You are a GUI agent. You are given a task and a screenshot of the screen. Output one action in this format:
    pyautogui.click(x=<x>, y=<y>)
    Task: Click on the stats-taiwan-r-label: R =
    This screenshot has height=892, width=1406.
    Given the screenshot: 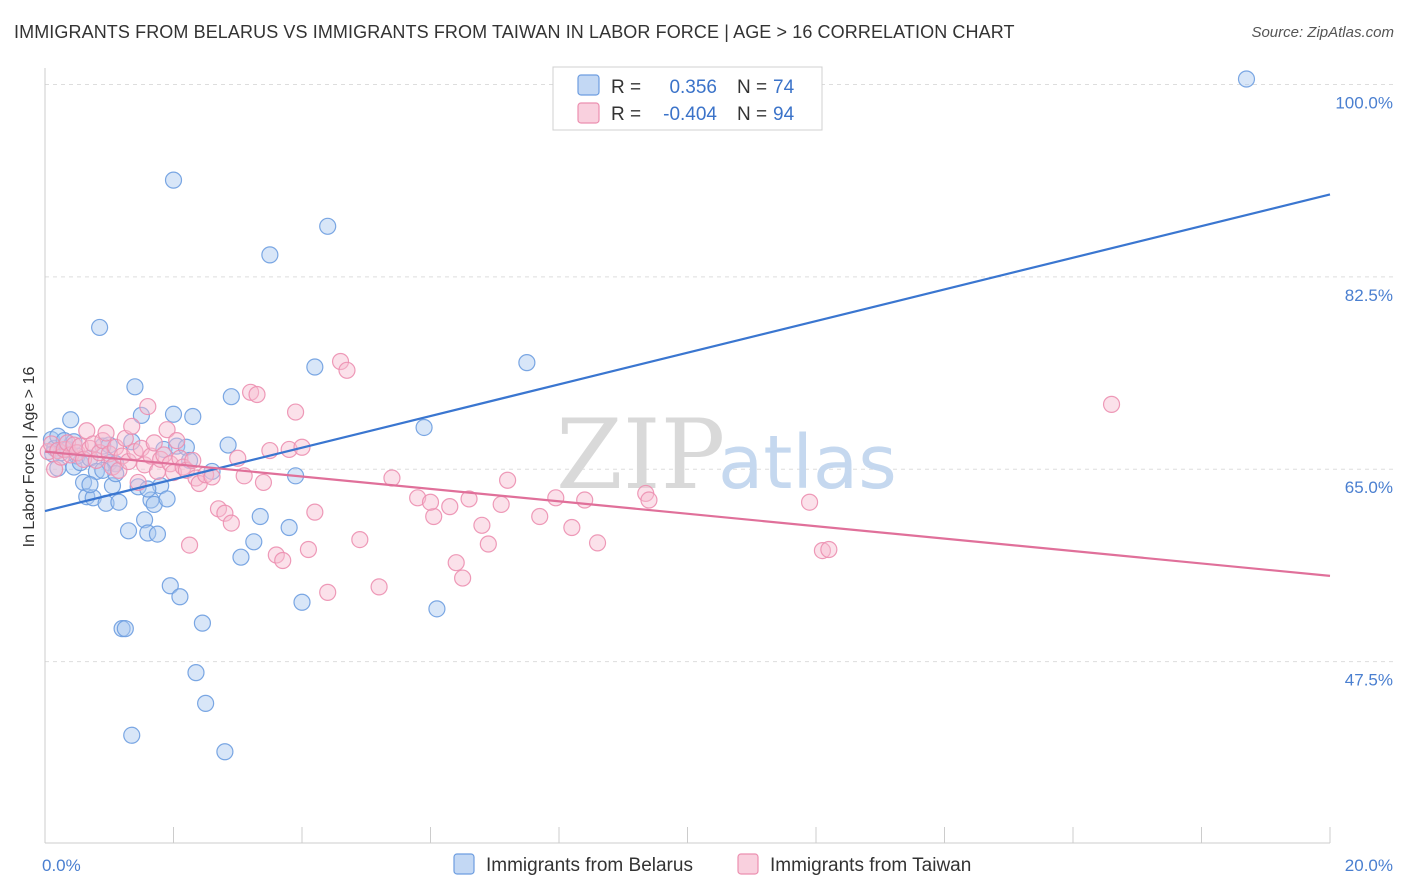 What is the action you would take?
    pyautogui.click(x=626, y=114)
    